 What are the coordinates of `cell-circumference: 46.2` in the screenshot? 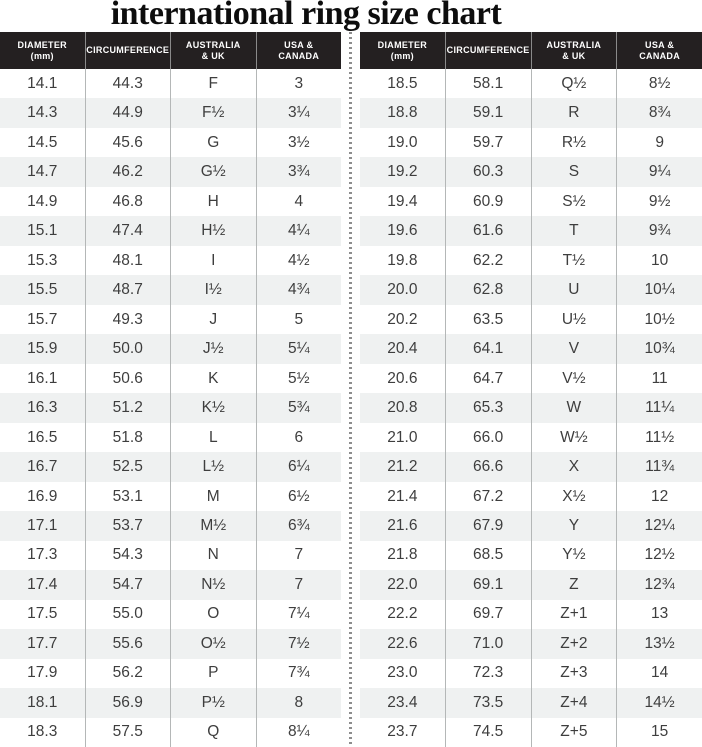 It's located at (127, 172).